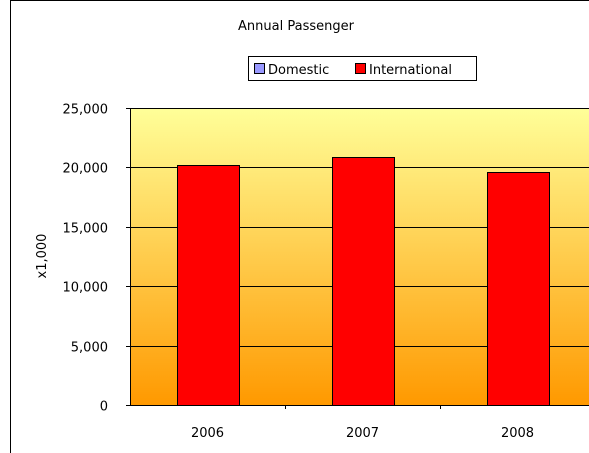  I want to click on y-tick-label: 15,000, so click(86, 229).